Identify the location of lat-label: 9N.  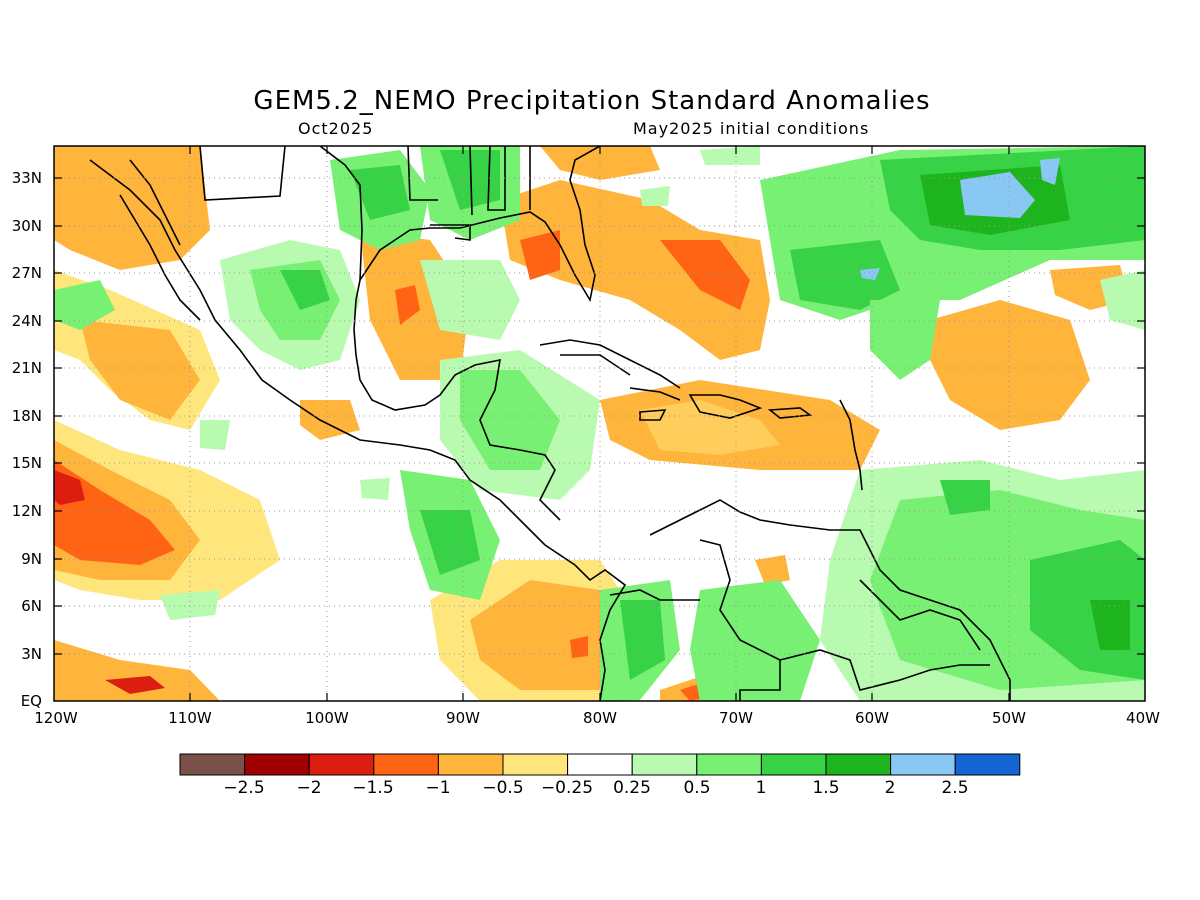
(31, 559).